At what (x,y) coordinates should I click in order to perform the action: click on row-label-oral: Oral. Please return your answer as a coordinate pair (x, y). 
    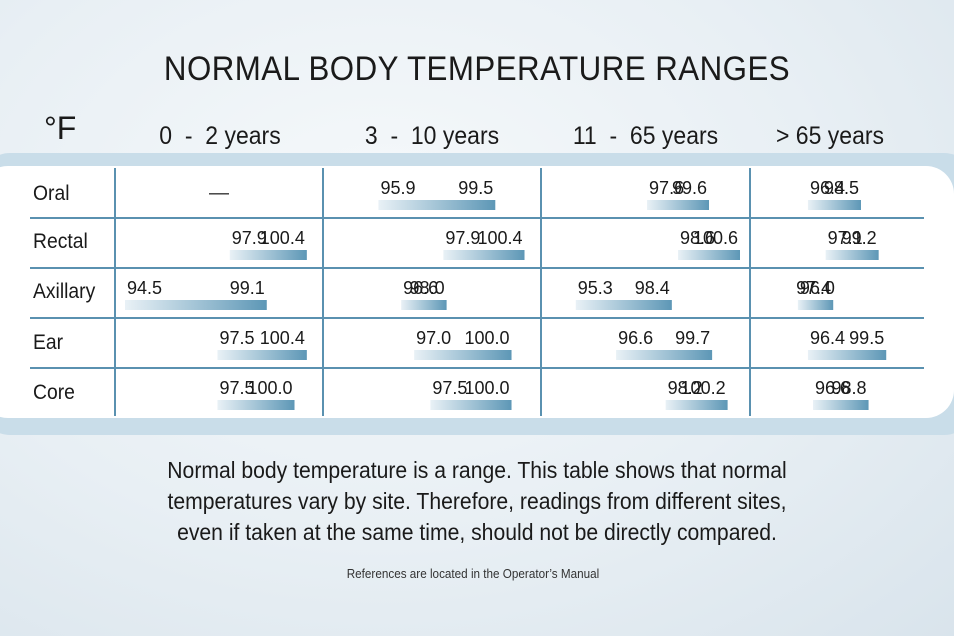
    Looking at the image, I should click on (51, 193).